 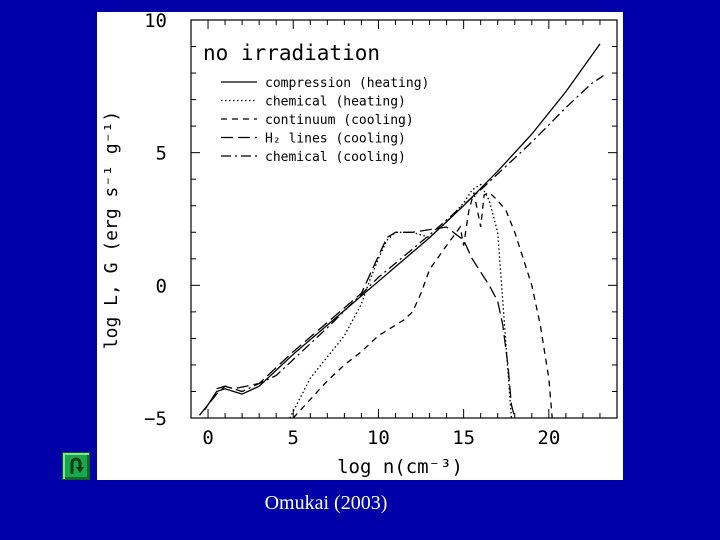 I want to click on legend-label: chemical (heating), so click(x=335, y=102).